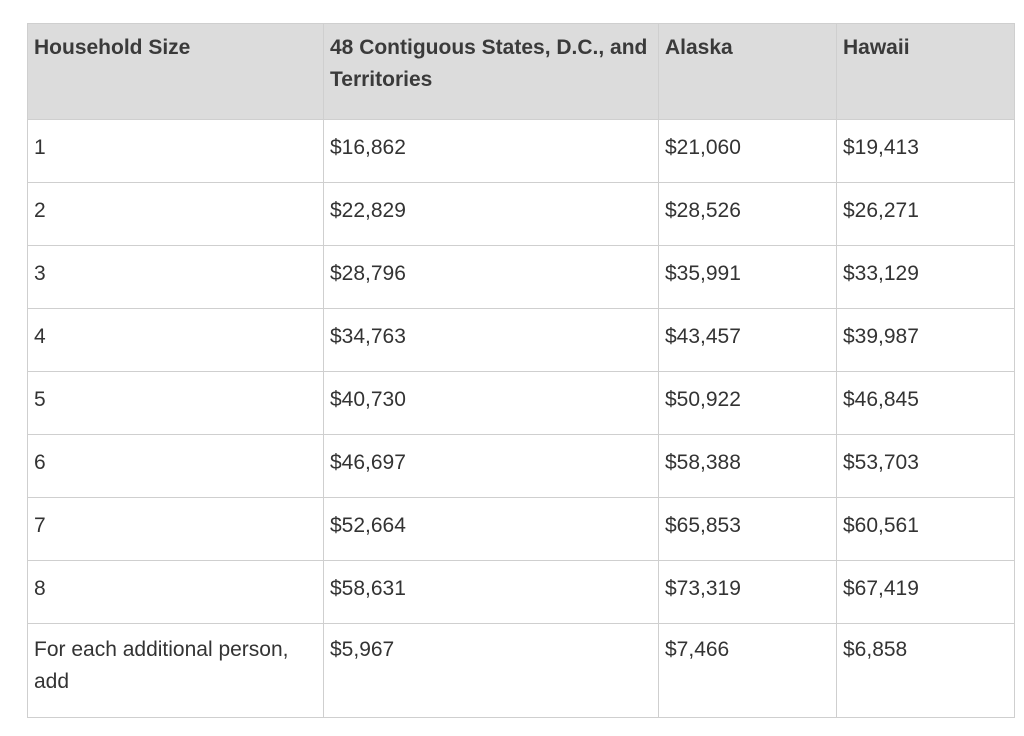 Image resolution: width=1024 pixels, height=736 pixels. I want to click on cell-alaska: $73,319, so click(747, 592).